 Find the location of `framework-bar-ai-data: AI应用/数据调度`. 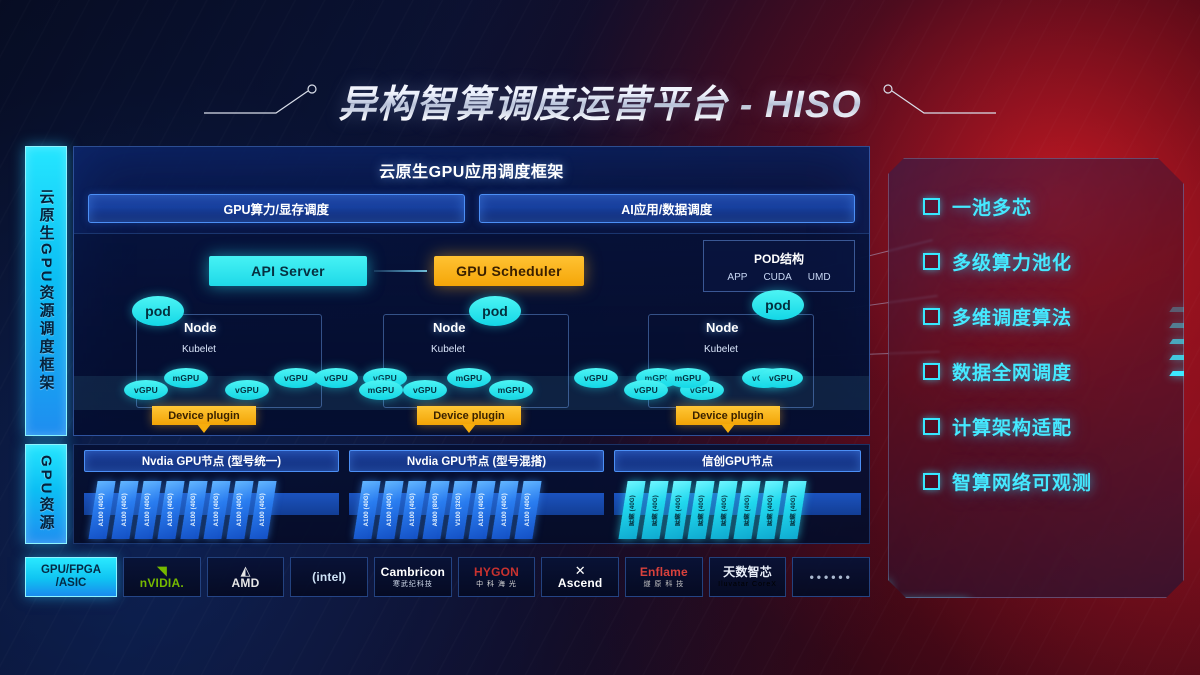

framework-bar-ai-data: AI应用/数据调度 is located at coordinates (666, 208).